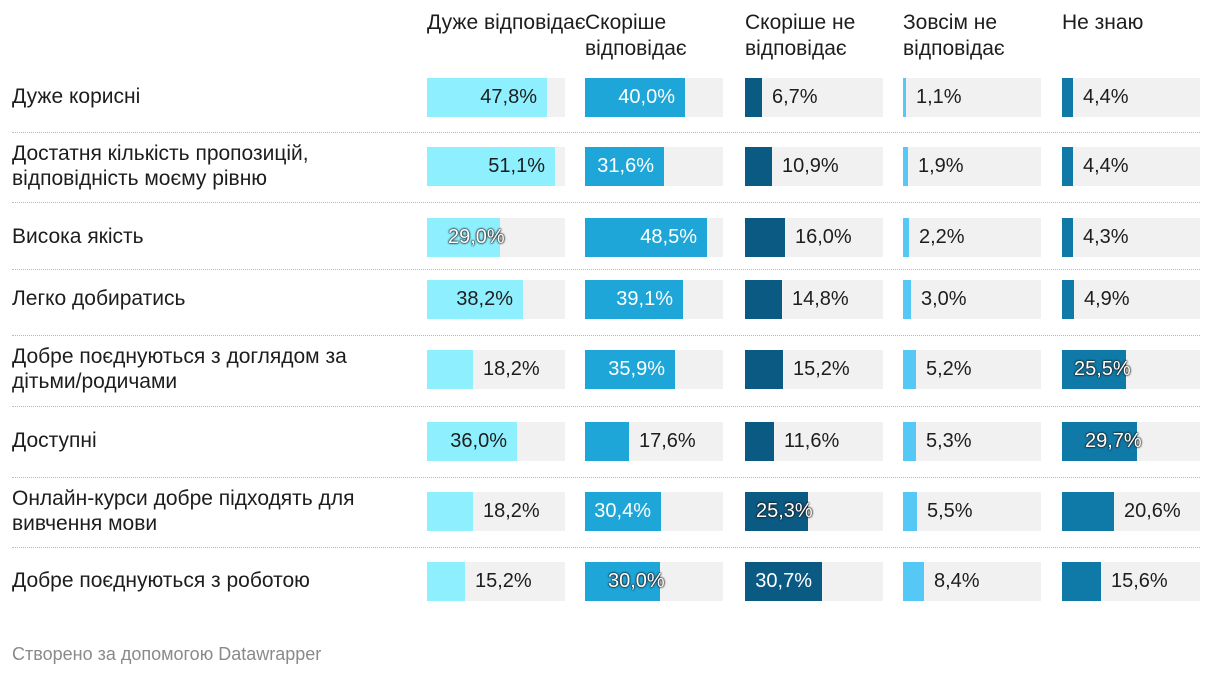 The height and width of the screenshot is (680, 1220). Describe the element at coordinates (942, 237) in the screenshot. I see `value-label: 2,2%` at that location.